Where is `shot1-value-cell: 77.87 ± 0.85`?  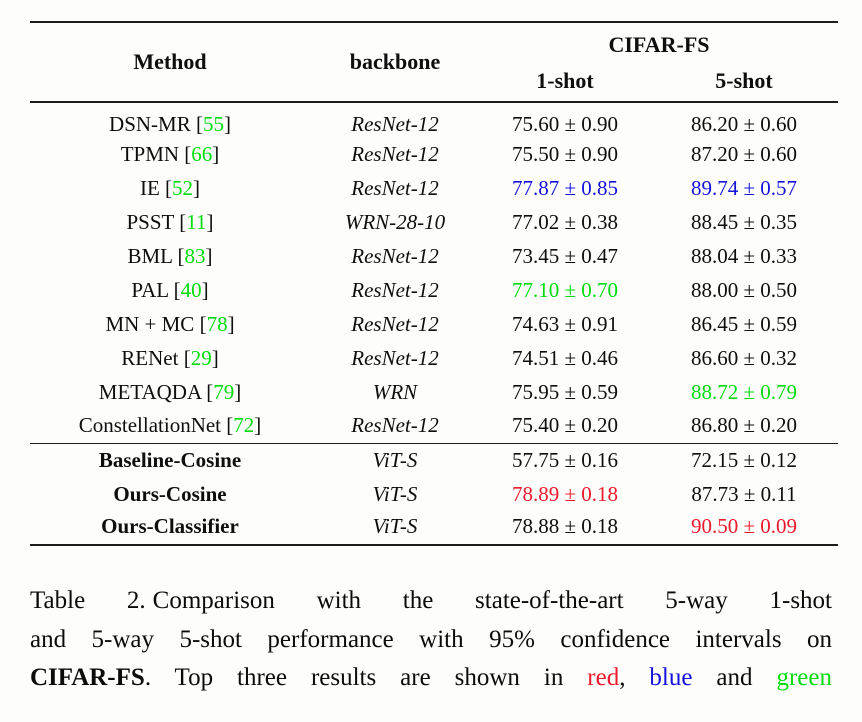
shot1-value-cell: 77.87 ± 0.85 is located at coordinates (565, 187).